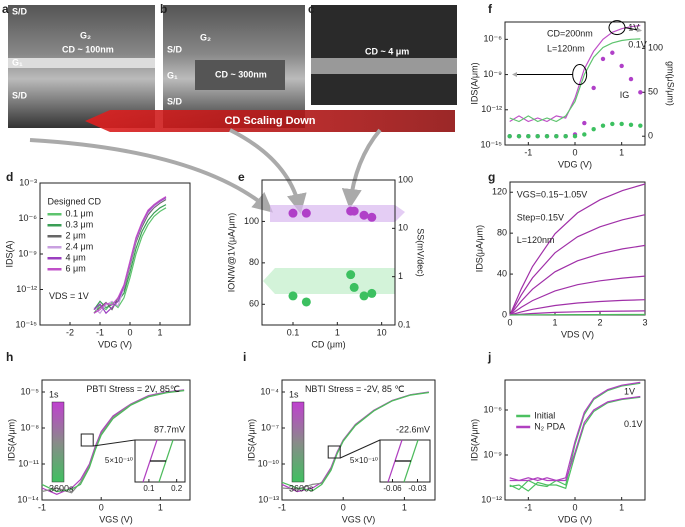 The height and width of the screenshot is (527, 685). I want to click on annotation: PBTI Stress = 2V, 85℃, so click(133, 389).